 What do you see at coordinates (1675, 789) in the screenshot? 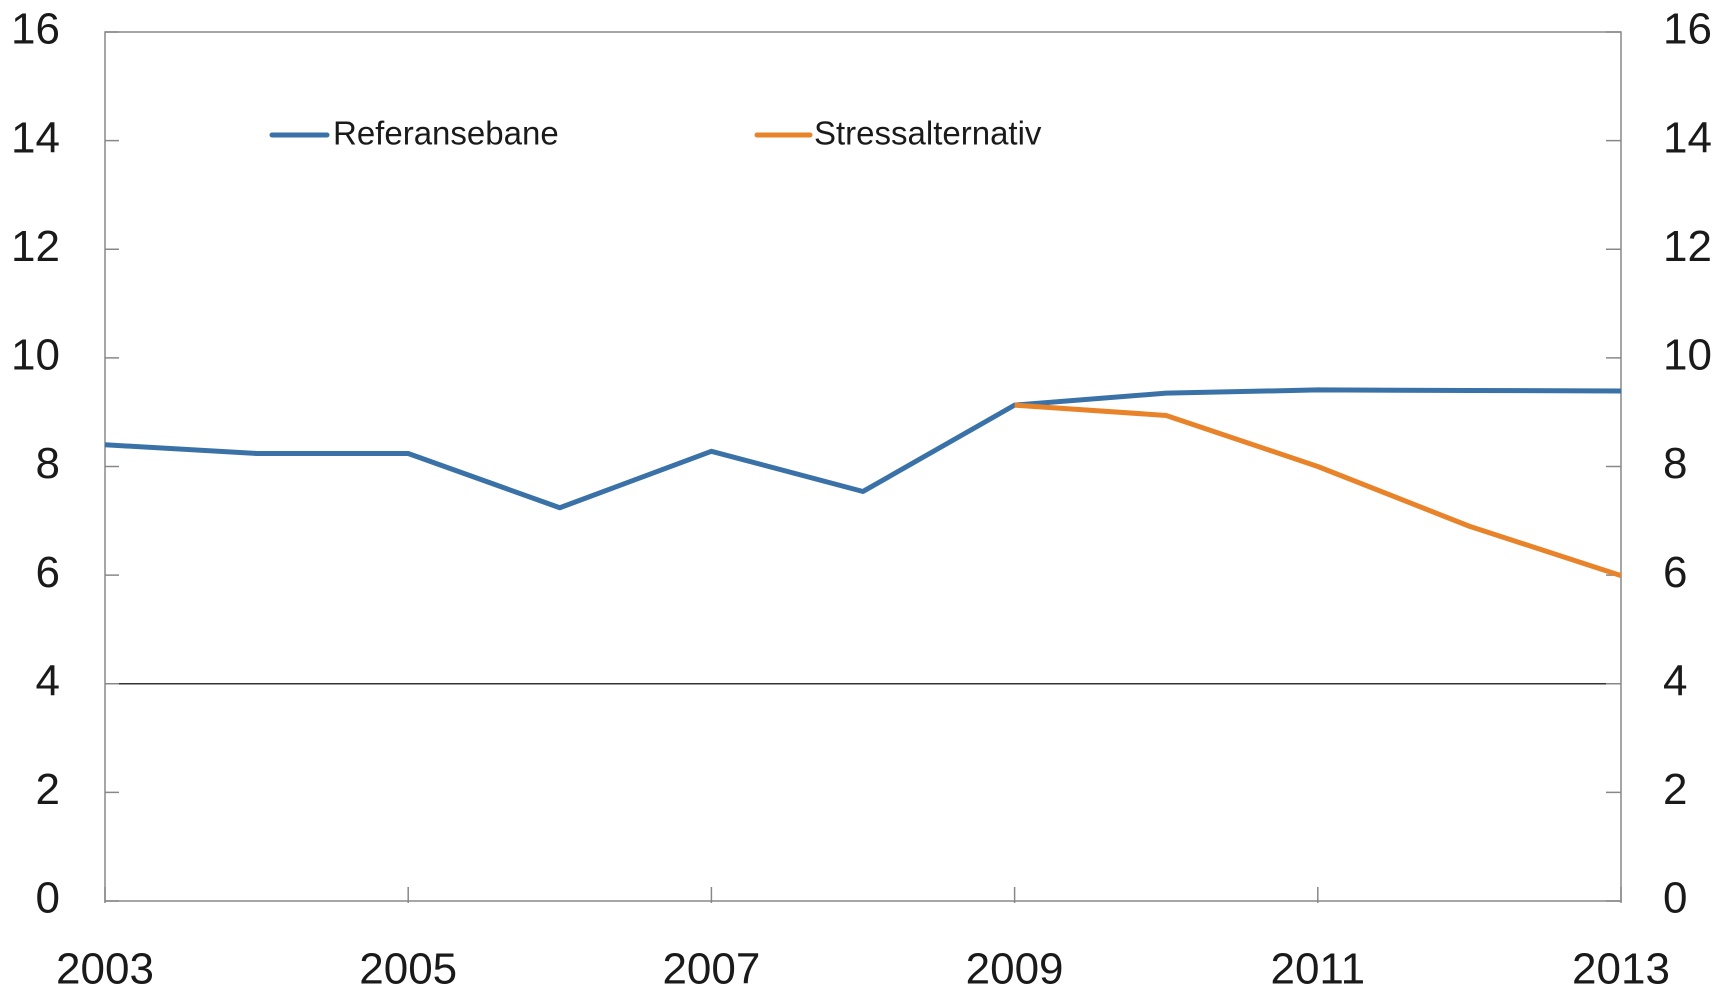
I see `y2-tick-label: 2` at bounding box center [1675, 789].